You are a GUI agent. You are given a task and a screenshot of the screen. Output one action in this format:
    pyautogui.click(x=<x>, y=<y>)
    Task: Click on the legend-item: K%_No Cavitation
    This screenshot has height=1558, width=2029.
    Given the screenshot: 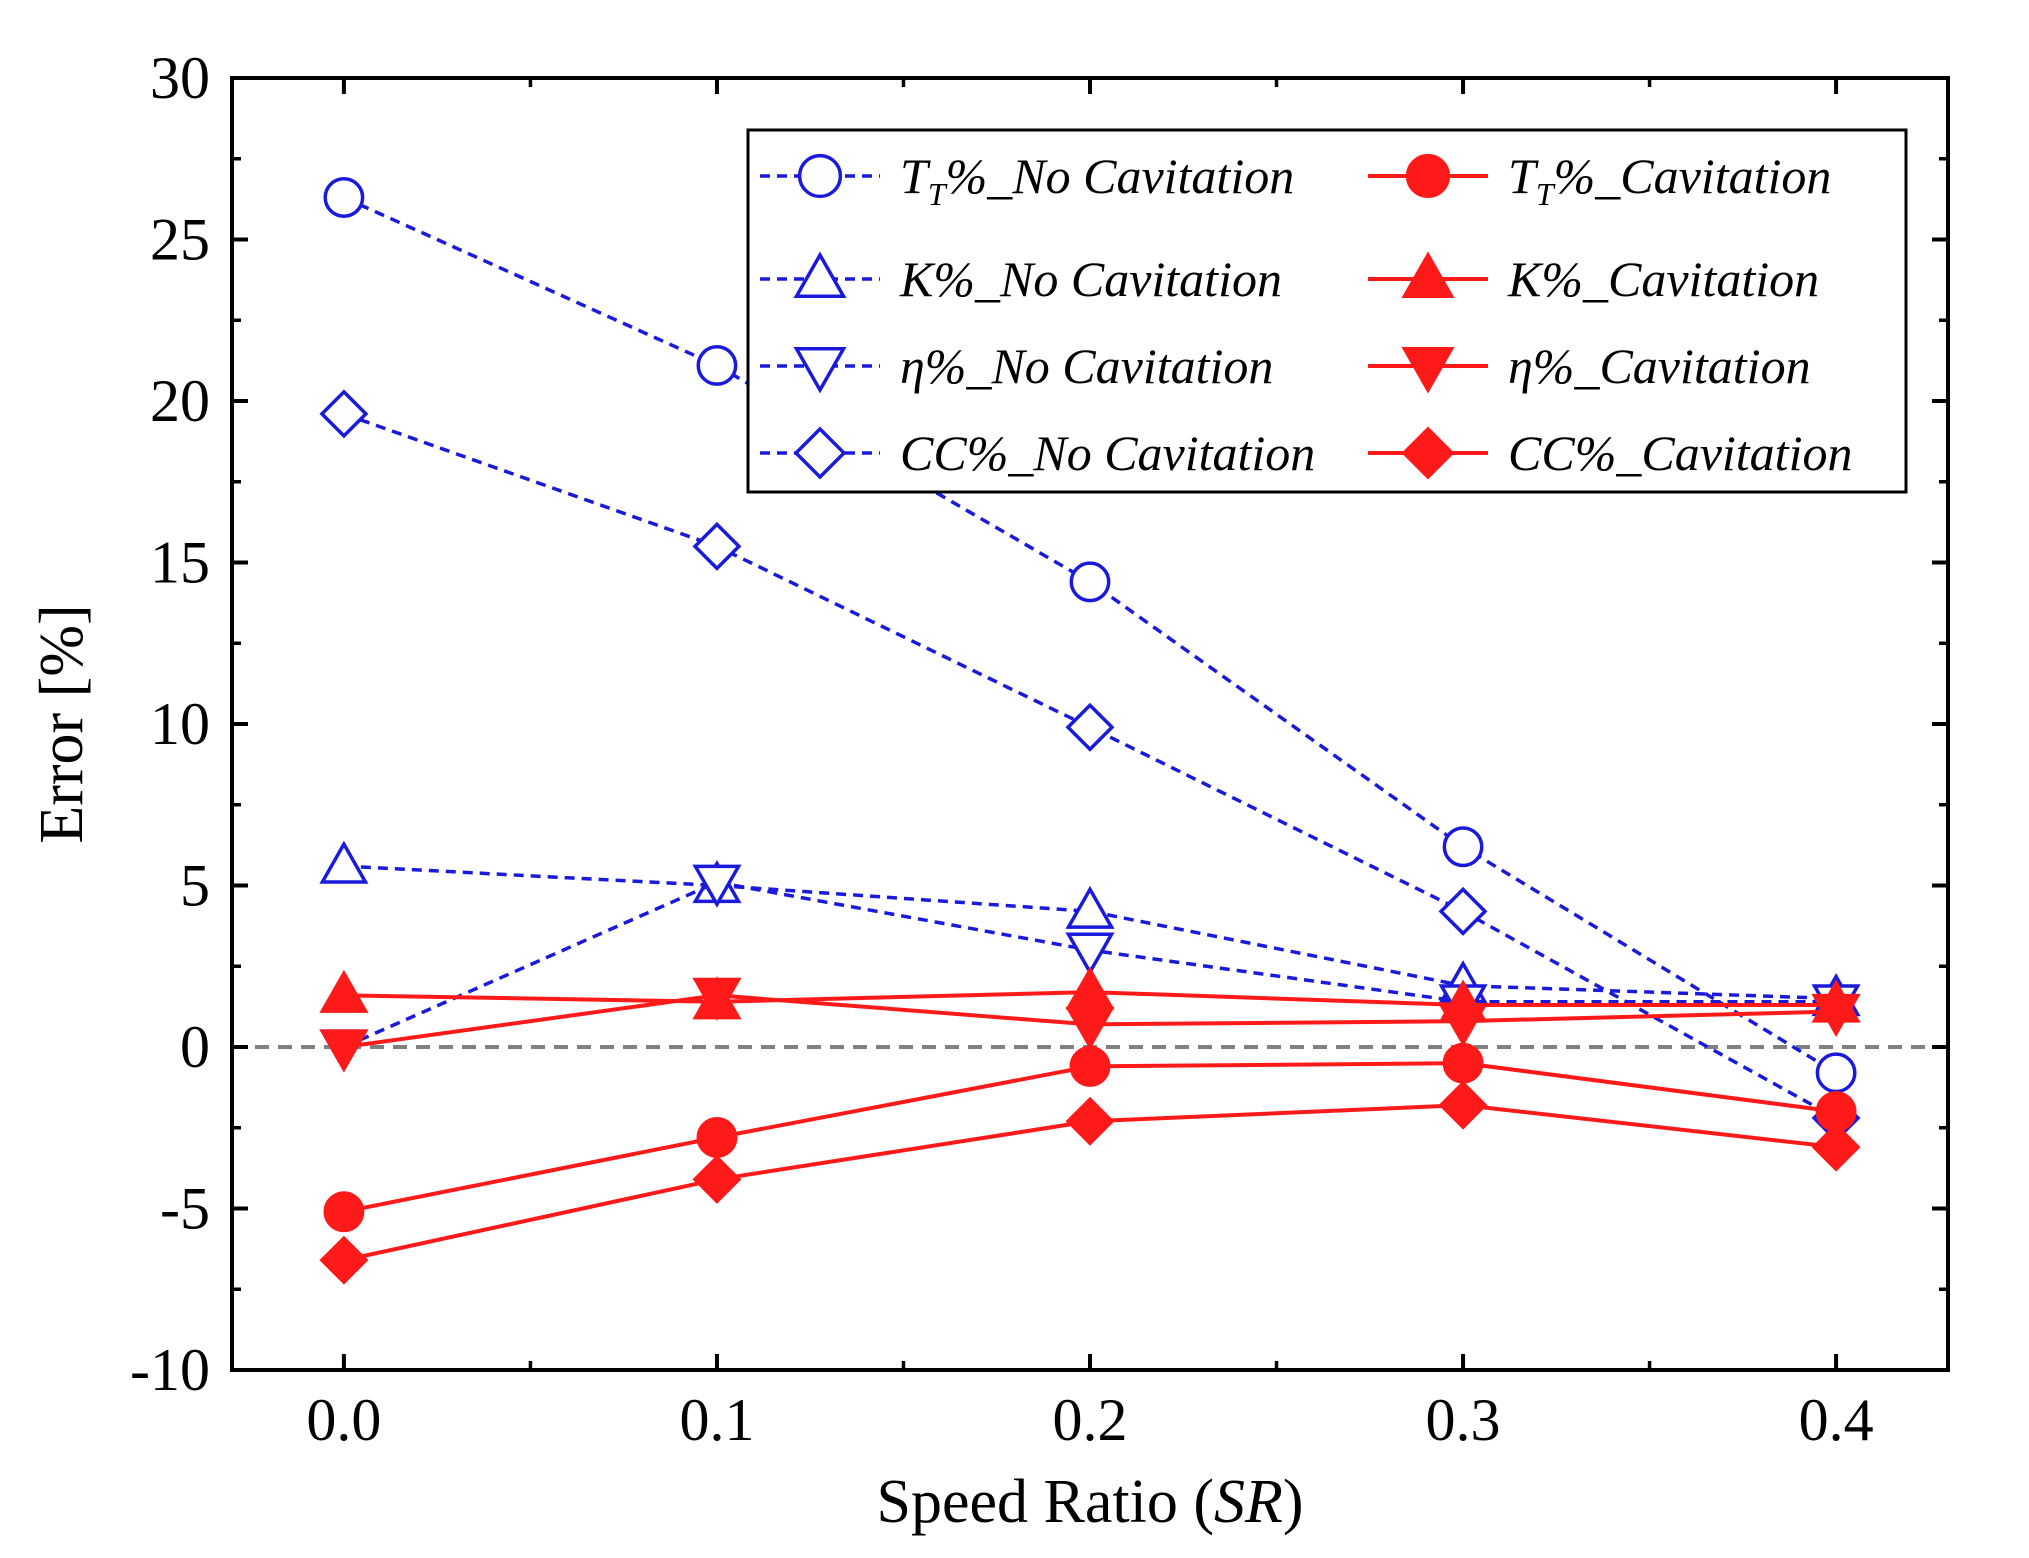 What is the action you would take?
    pyautogui.click(x=1021, y=279)
    